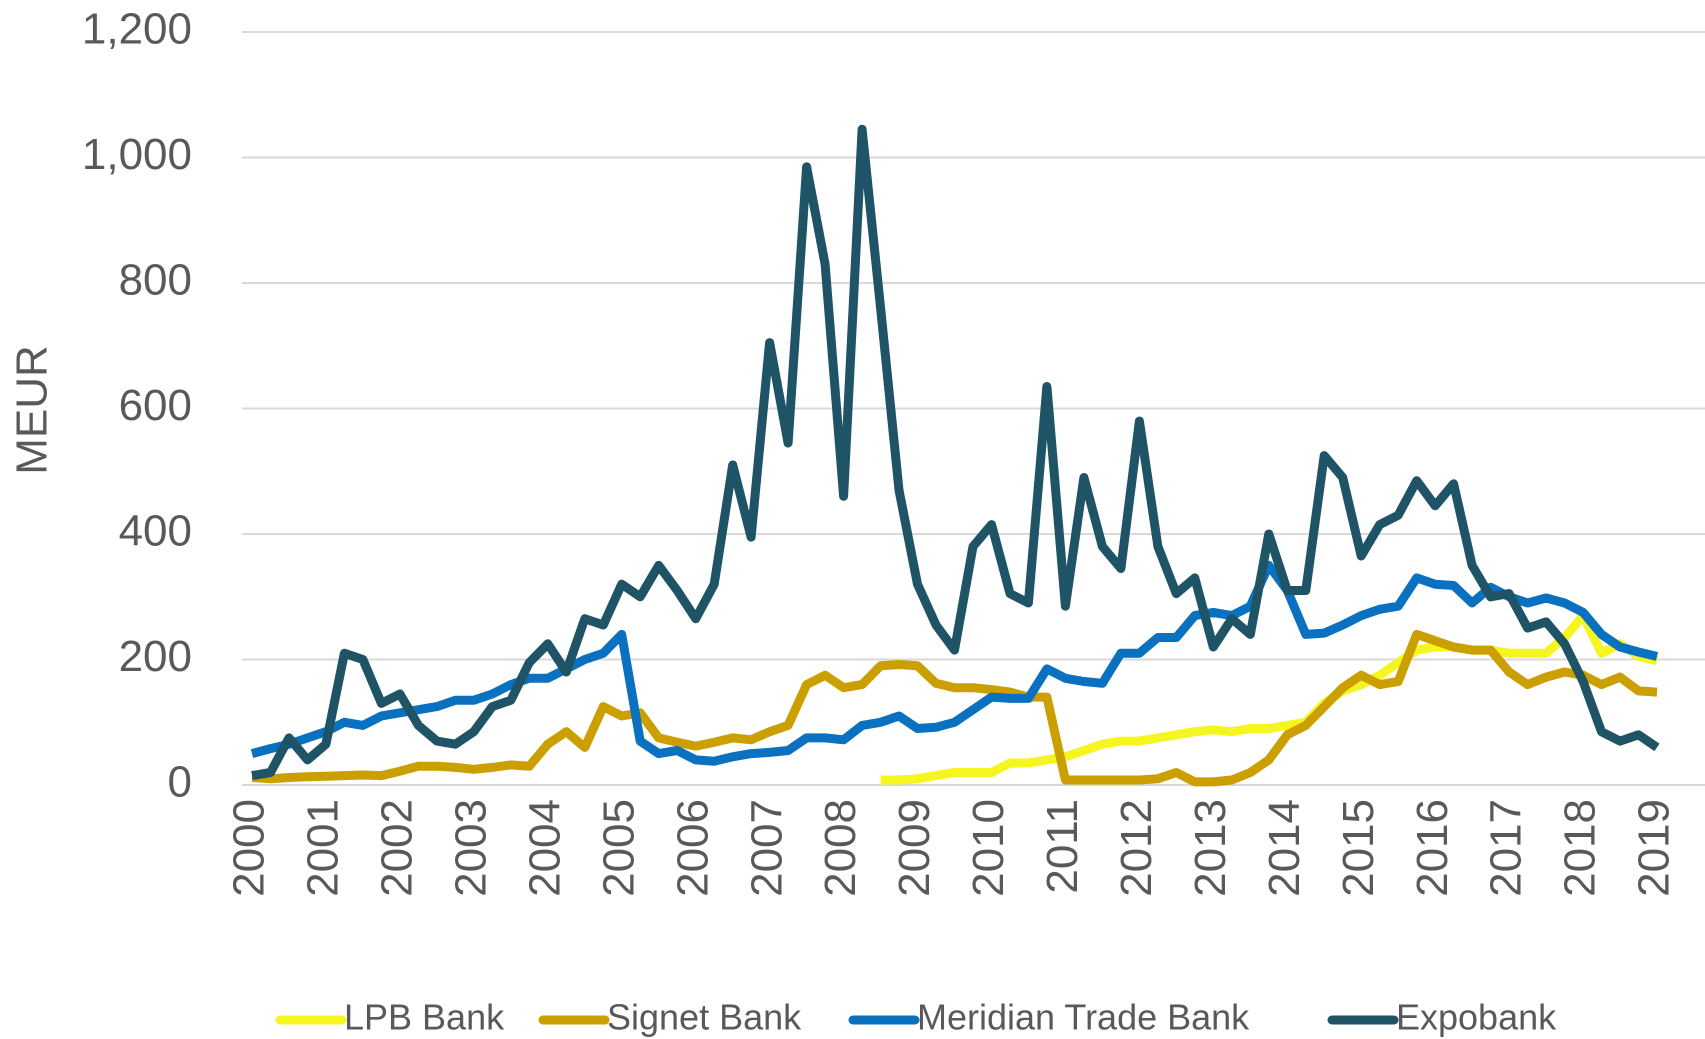  Describe the element at coordinates (1476, 1017) in the screenshot. I see `legend-label: Expobank` at that location.